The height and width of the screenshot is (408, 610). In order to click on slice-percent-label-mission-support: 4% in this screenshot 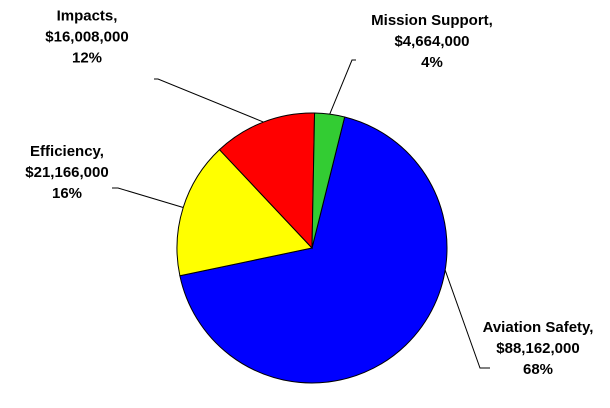, I will do `click(432, 62)`.